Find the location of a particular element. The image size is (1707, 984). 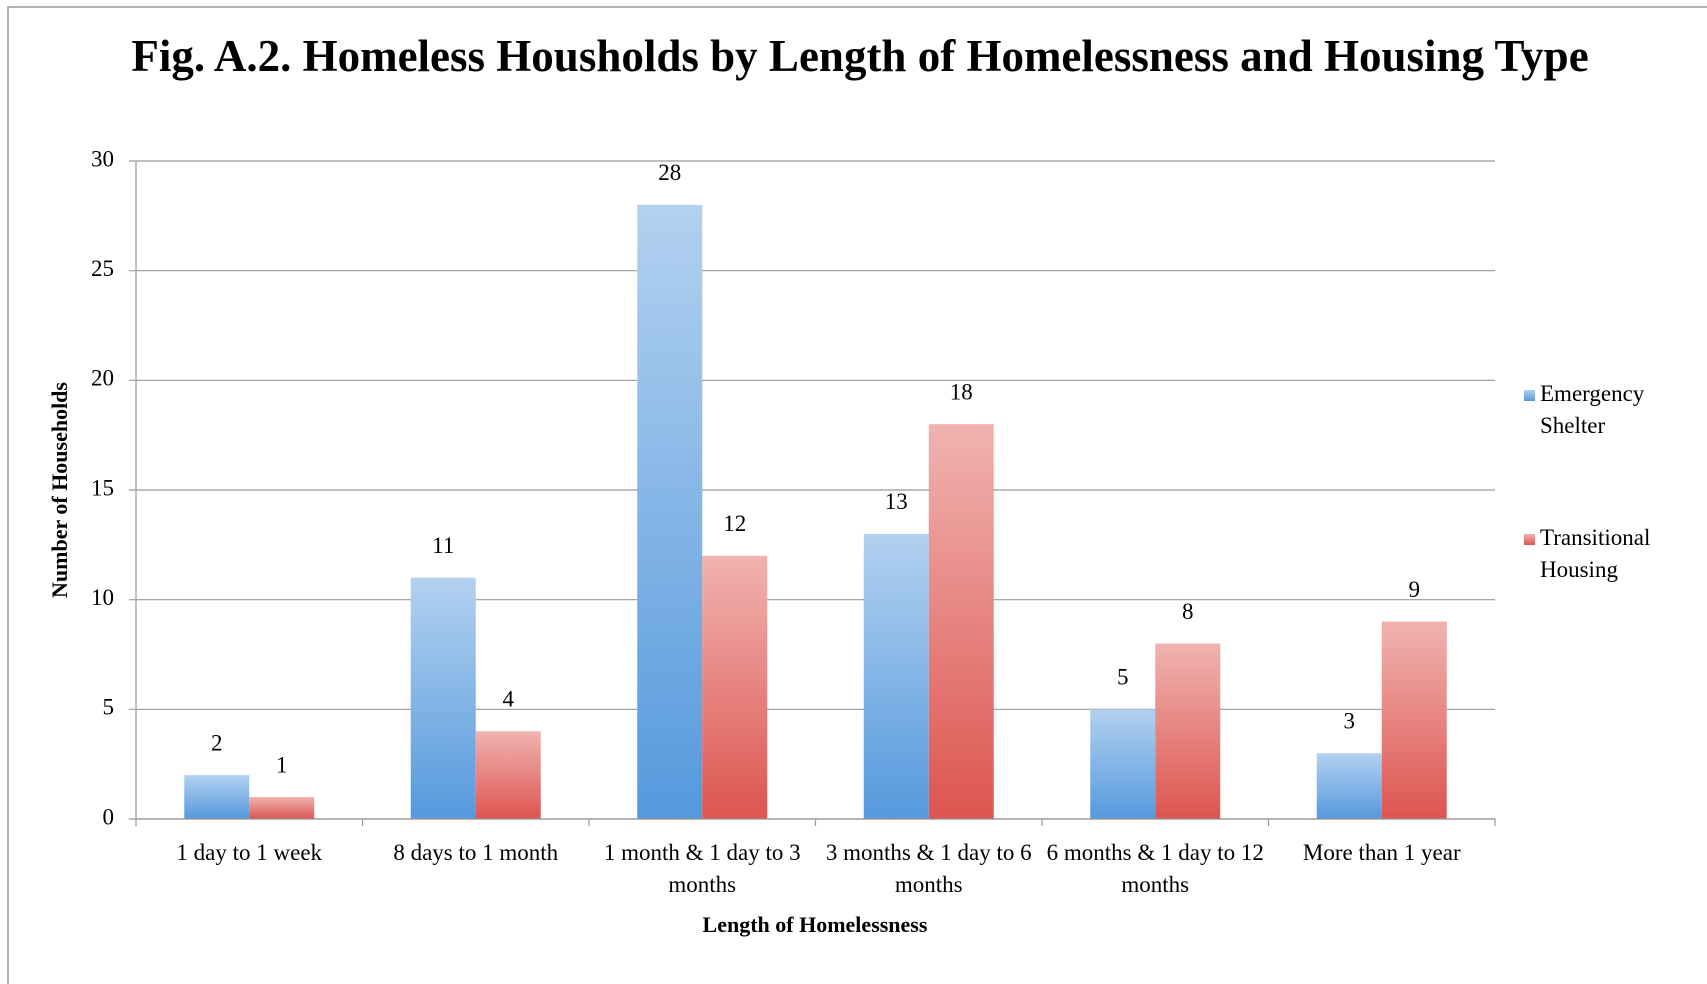

legend-label-box: Transitional Housing is located at coordinates (1595, 553).